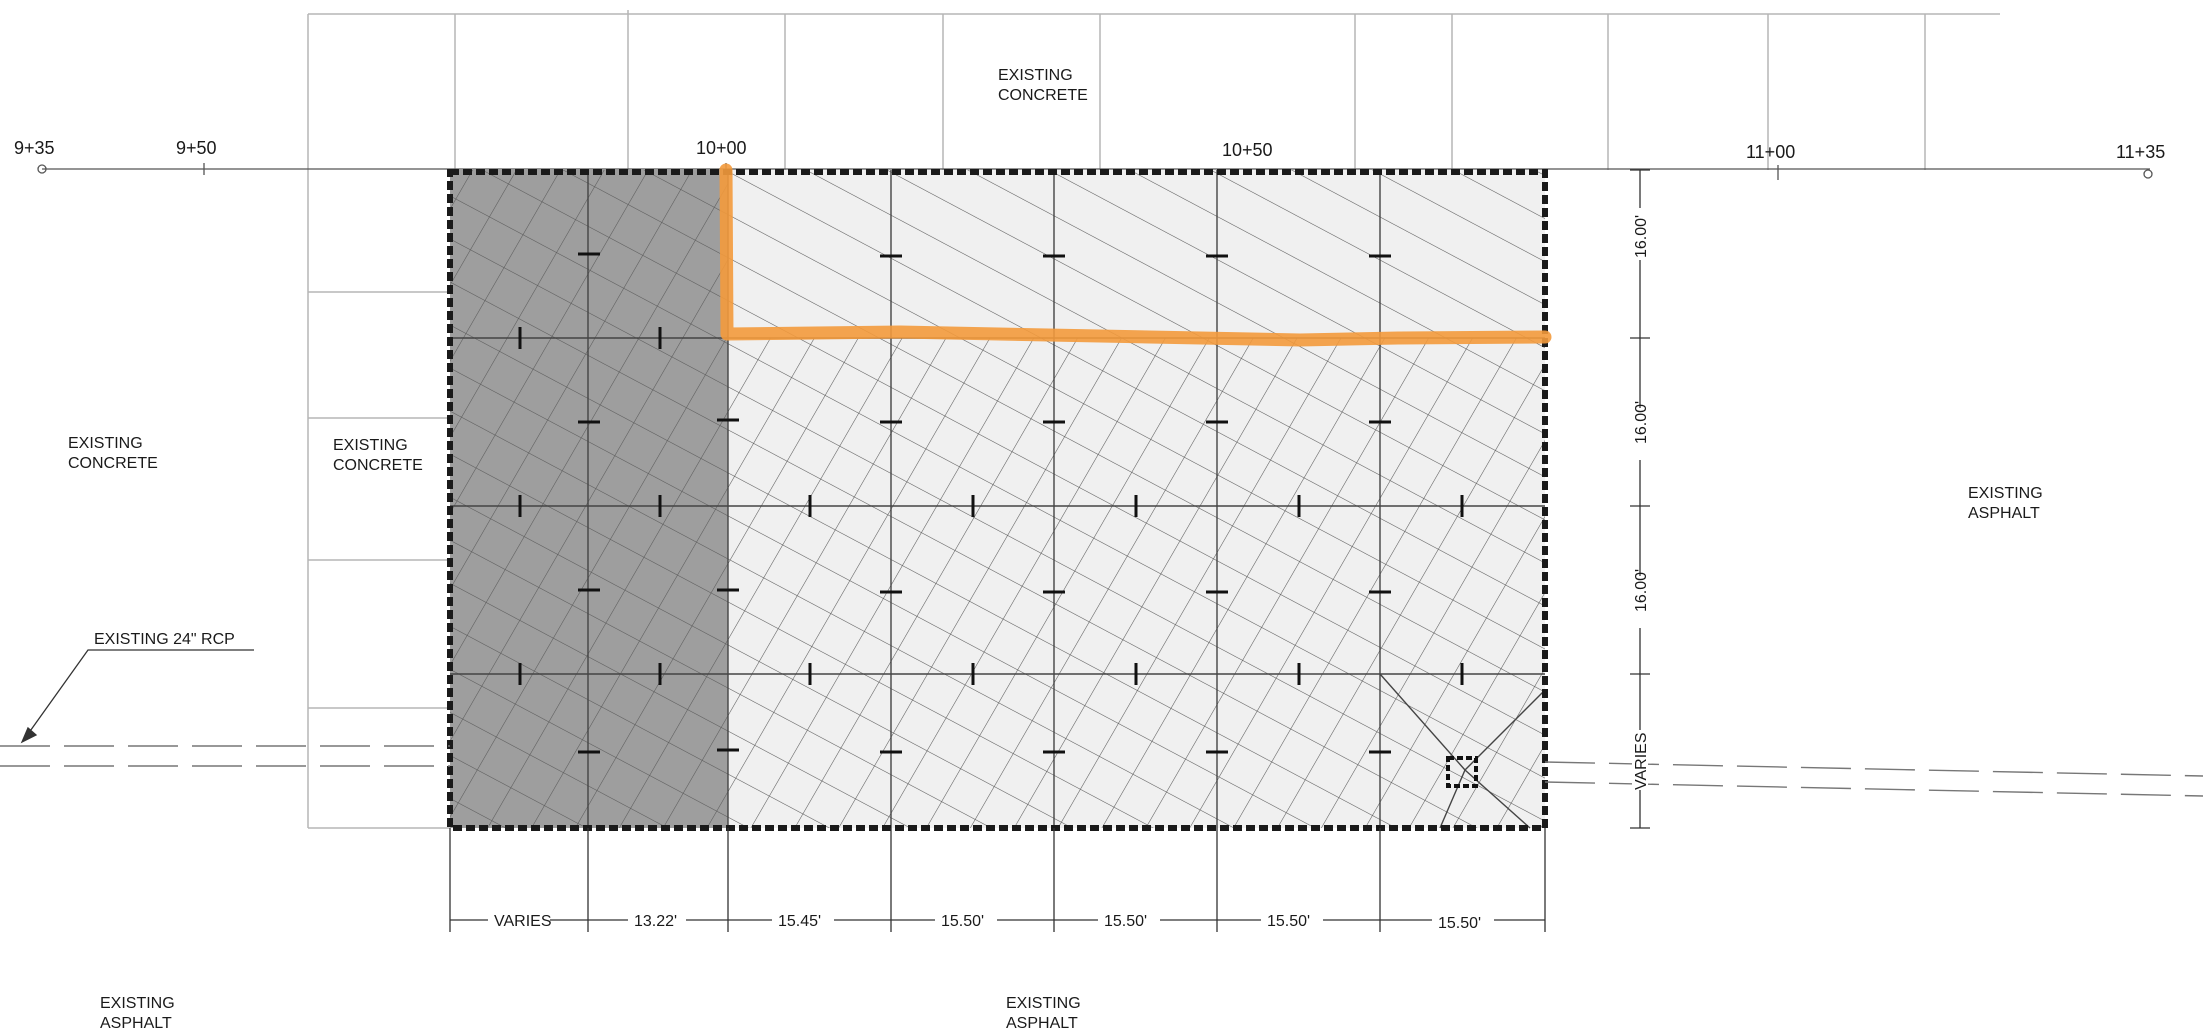 This screenshot has width=2203, height=1036. I want to click on station-label: 11+00, so click(1770, 152).